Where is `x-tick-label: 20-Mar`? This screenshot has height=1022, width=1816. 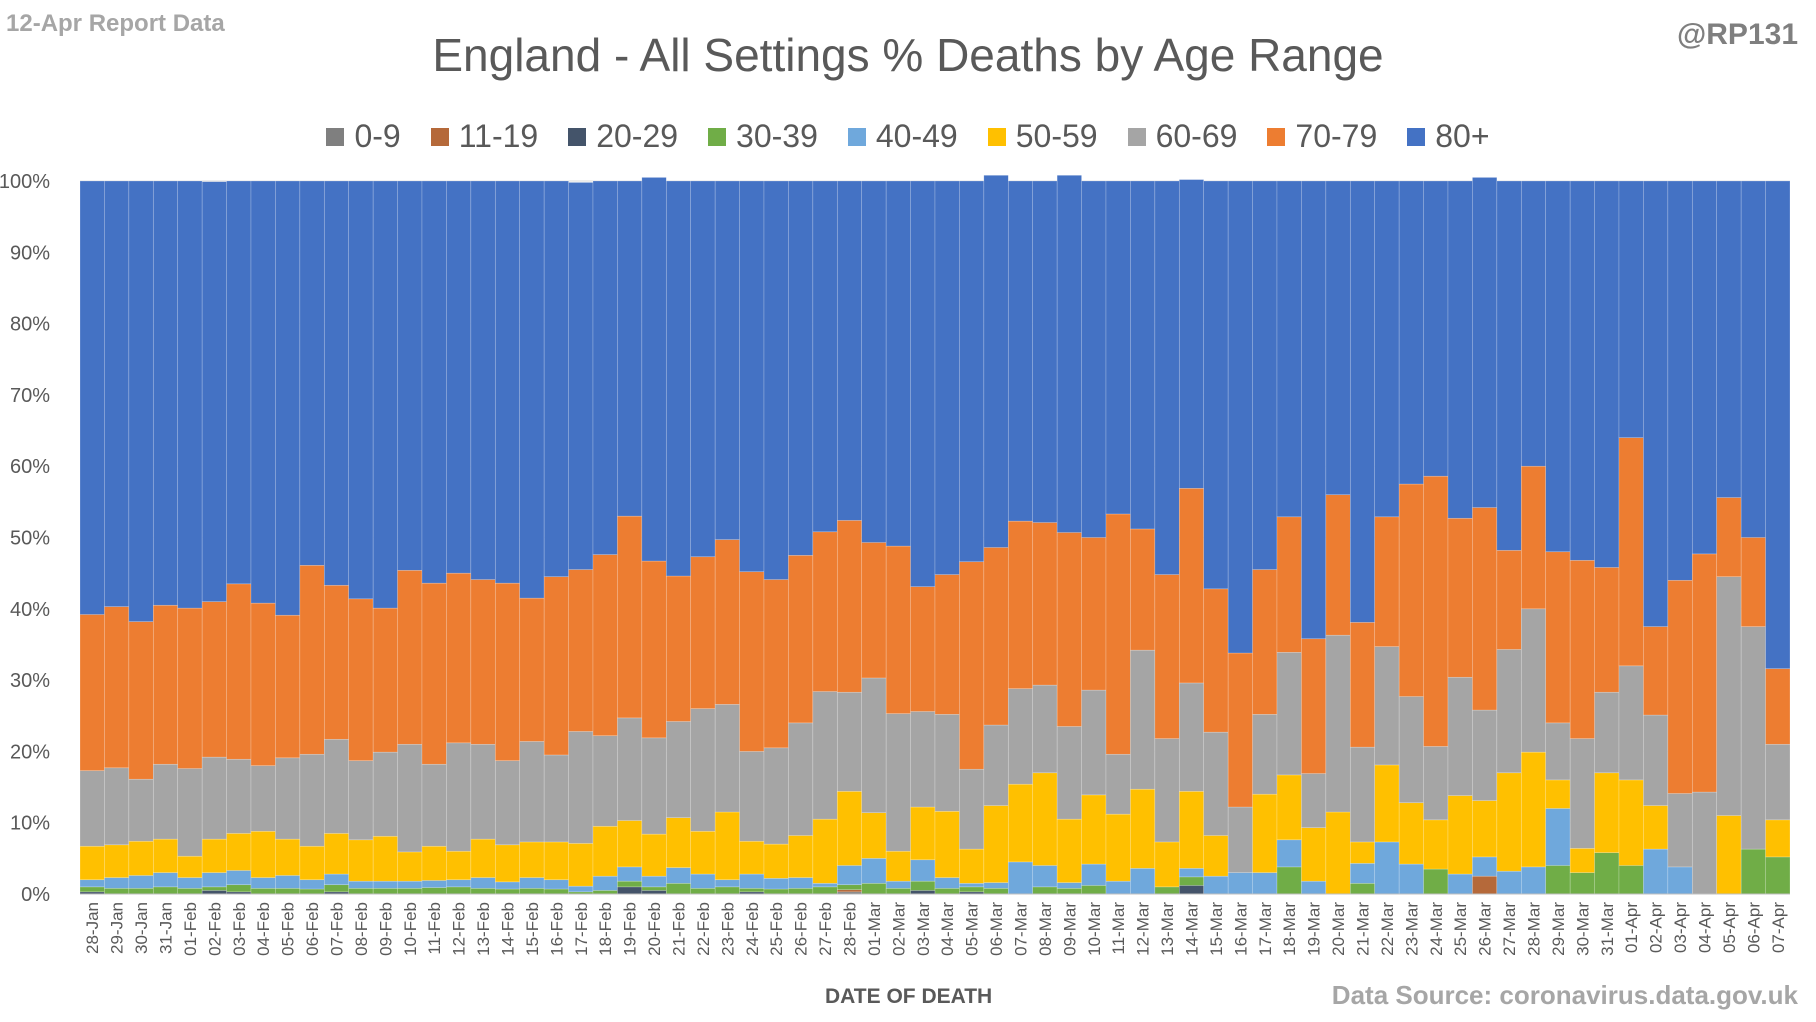 x-tick-label: 20-Mar is located at coordinates (1338, 929).